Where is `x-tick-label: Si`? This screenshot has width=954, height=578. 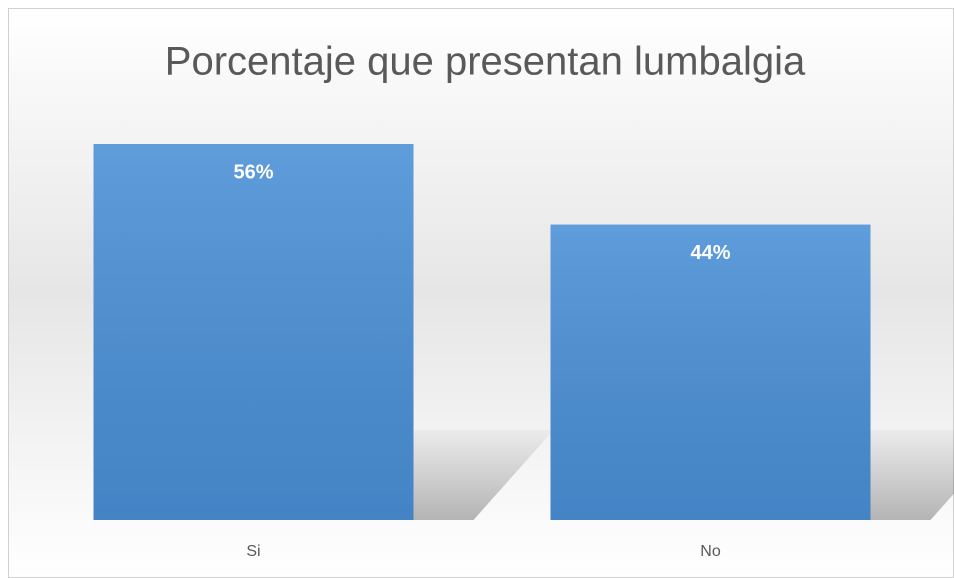
x-tick-label: Si is located at coordinates (253, 551).